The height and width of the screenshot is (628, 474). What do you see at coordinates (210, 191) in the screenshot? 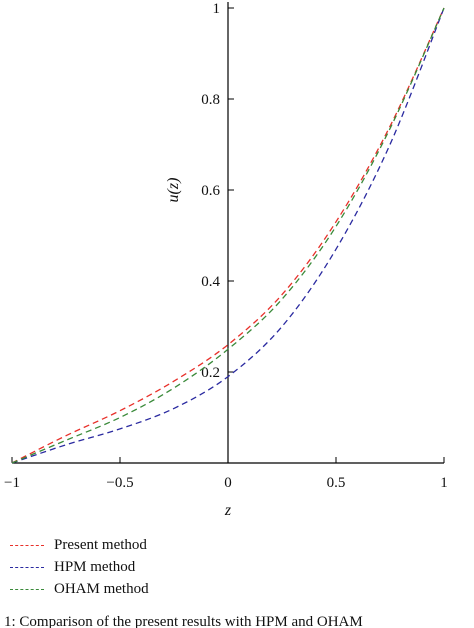
I see `y-tick-label: 0.6` at bounding box center [210, 191].